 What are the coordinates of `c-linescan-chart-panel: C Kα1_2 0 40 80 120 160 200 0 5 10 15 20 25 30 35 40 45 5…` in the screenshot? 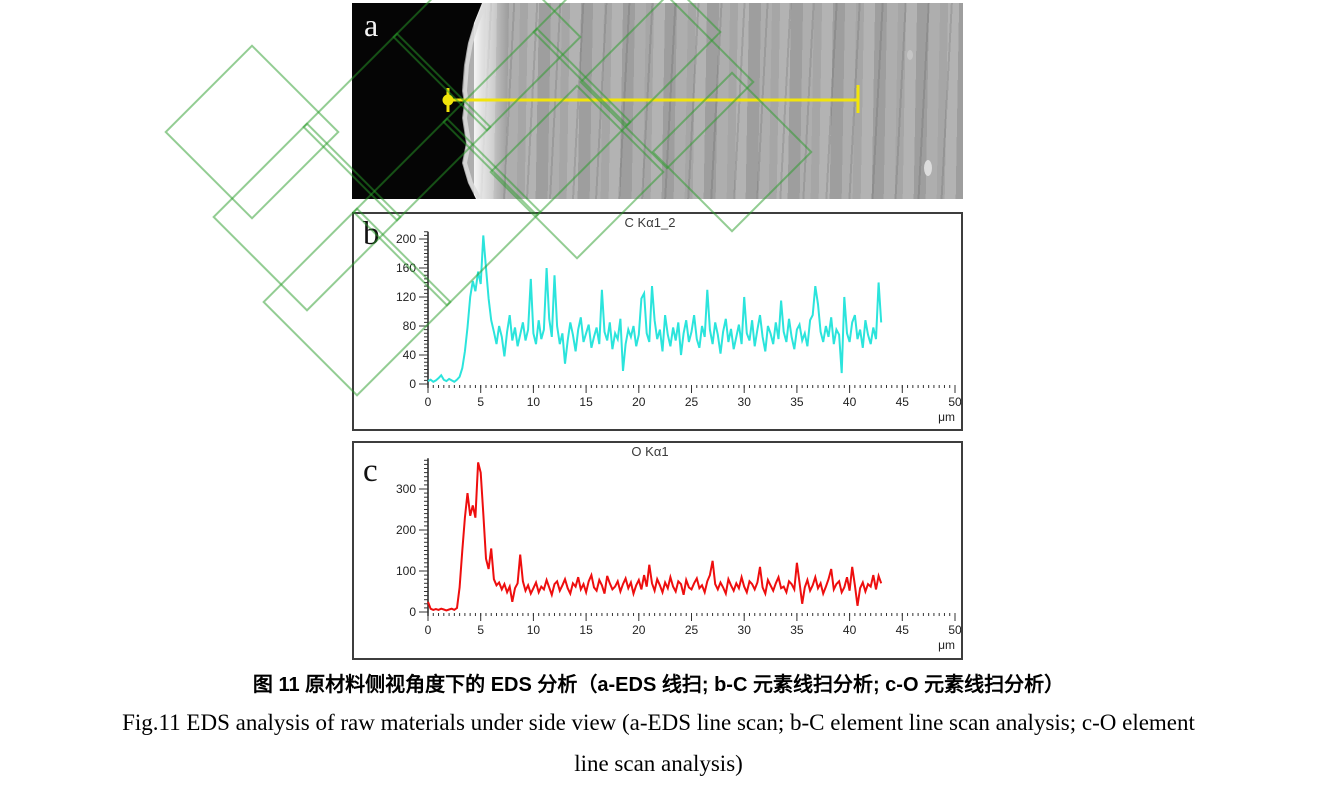 It's located at (657, 321).